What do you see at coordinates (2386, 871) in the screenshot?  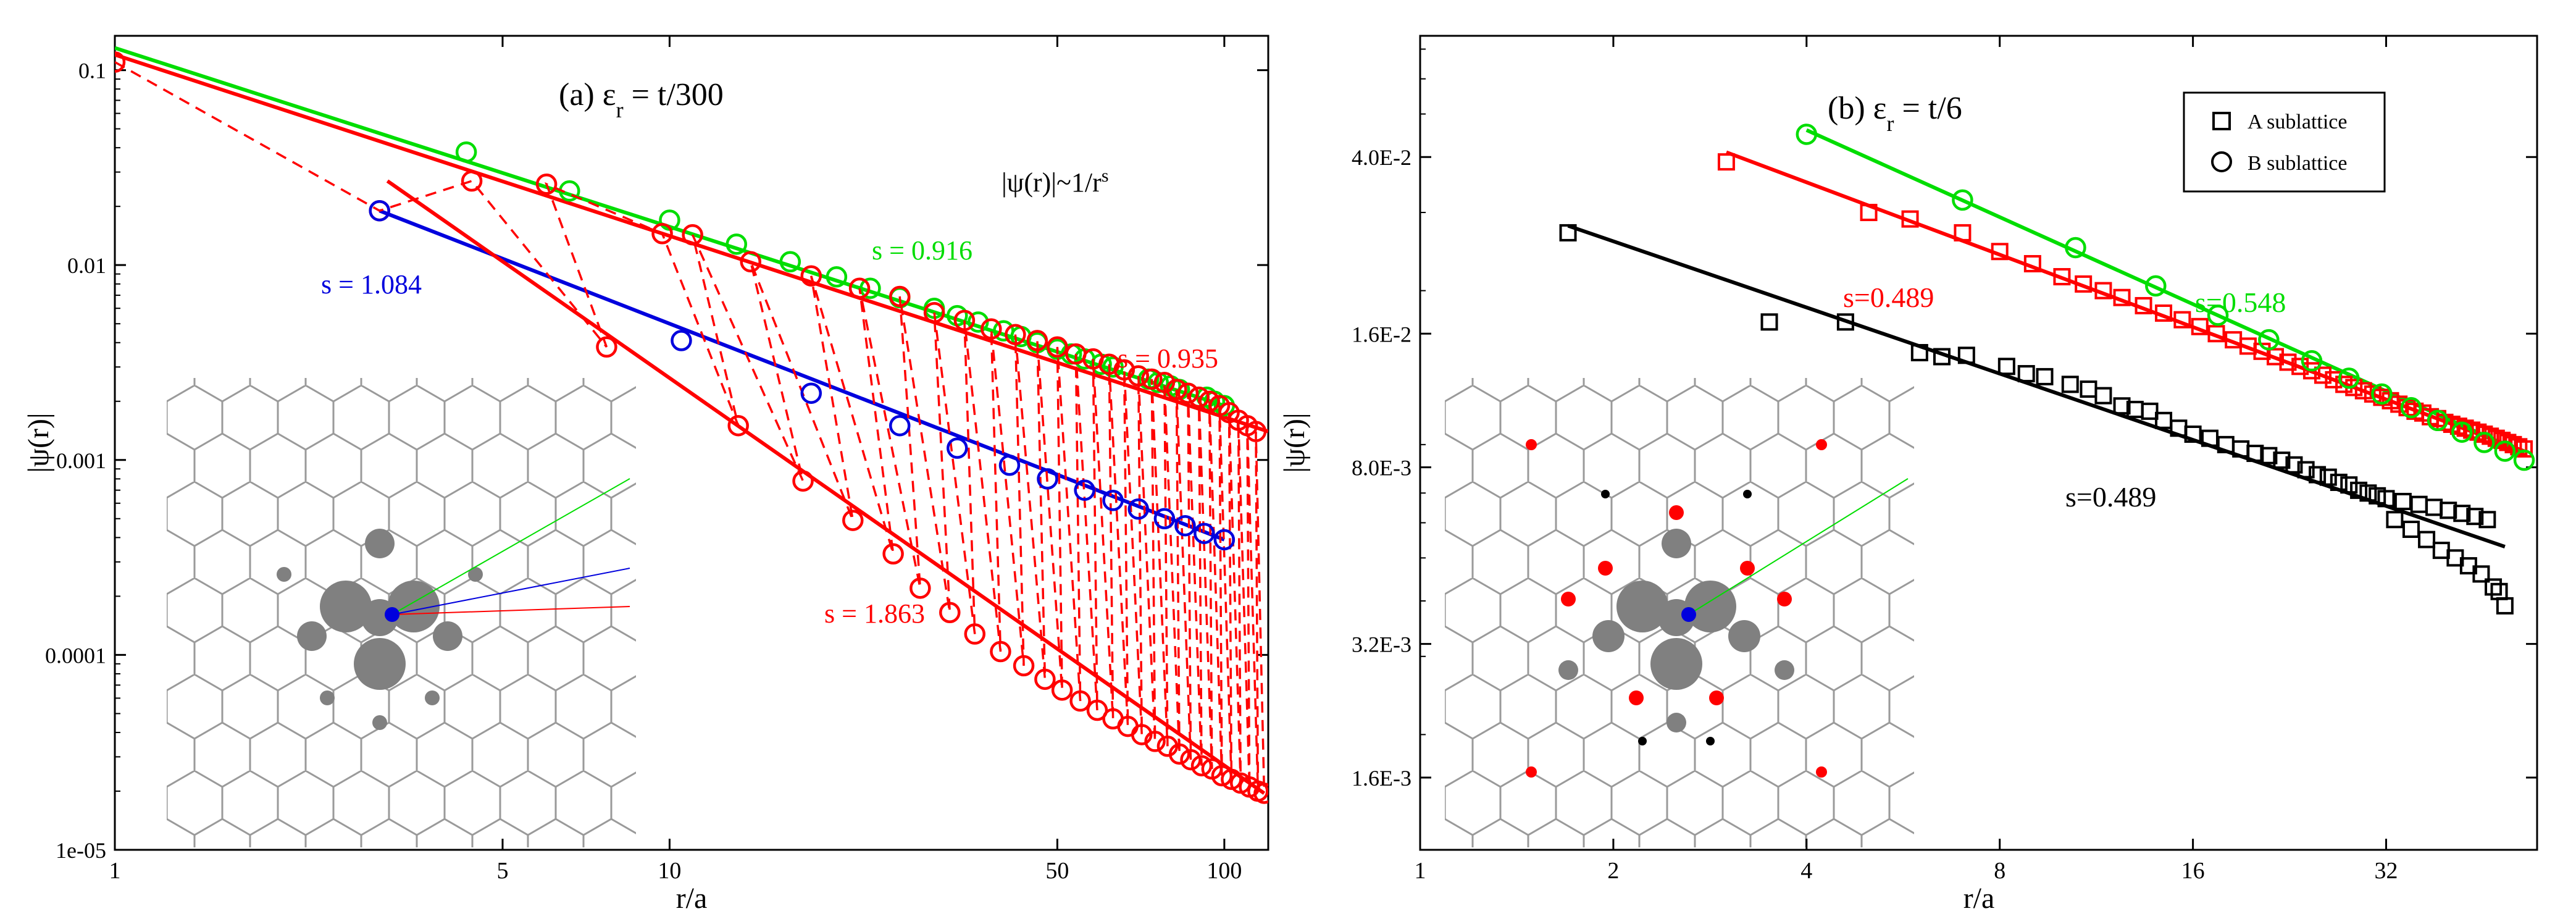 I see `x-tick-label-b: 32` at bounding box center [2386, 871].